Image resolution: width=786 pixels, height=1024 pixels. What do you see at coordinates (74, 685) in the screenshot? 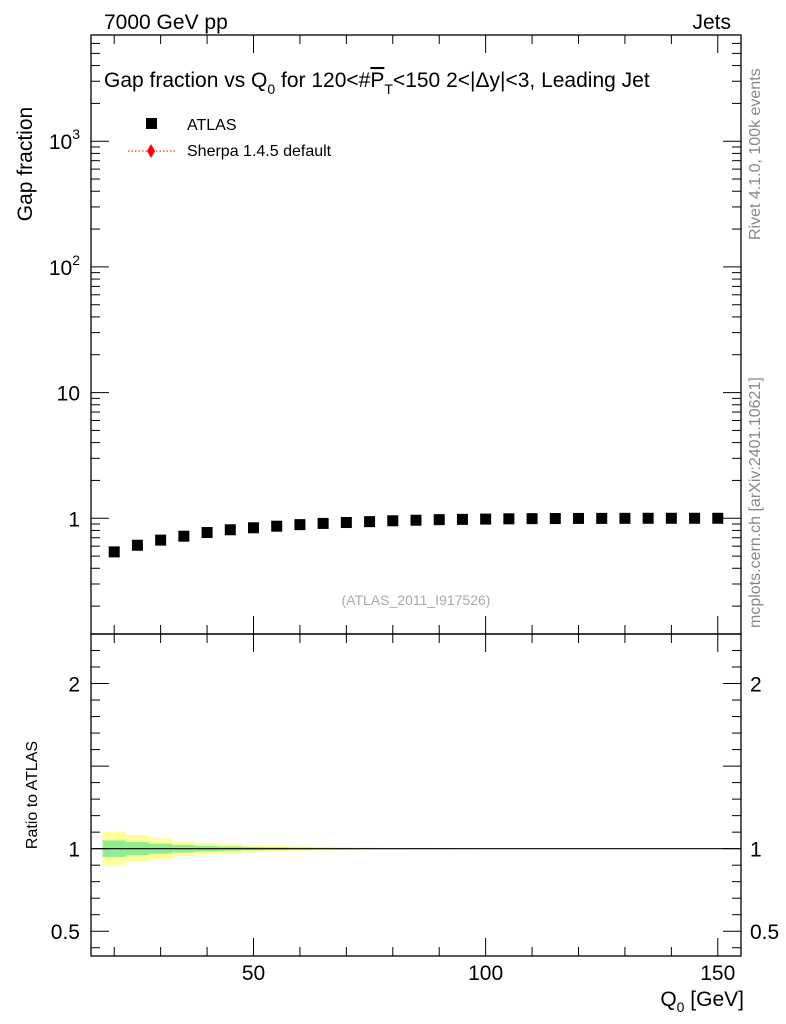
I see `ratio-y-tick-label-left: 2` at bounding box center [74, 685].